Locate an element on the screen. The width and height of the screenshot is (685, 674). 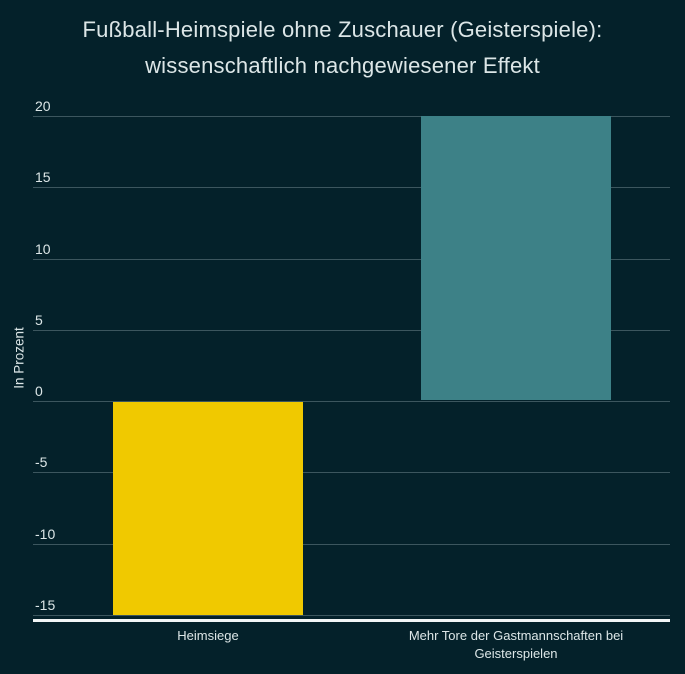
y-tick-label: -5 is located at coordinates (41, 462).